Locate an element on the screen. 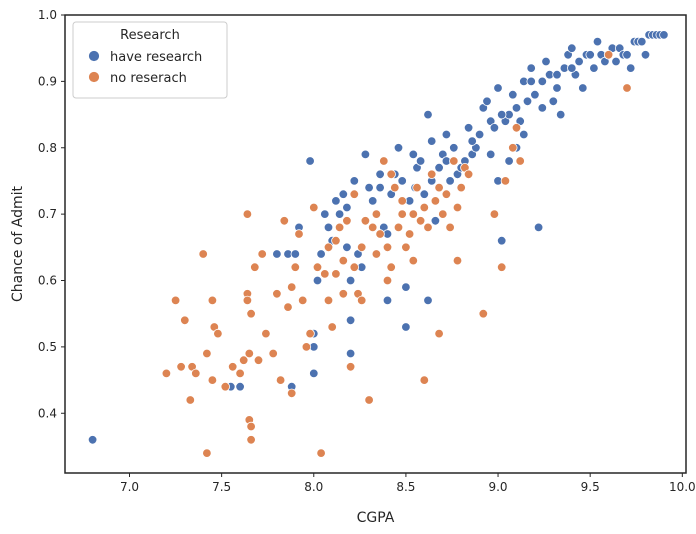  y-tick-label-4: 0.8 is located at coordinates (47, 148).